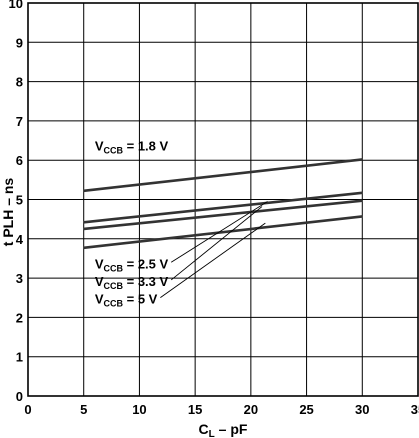  What do you see at coordinates (27, 409) in the screenshot?
I see `x-tick-label: 0` at bounding box center [27, 409].